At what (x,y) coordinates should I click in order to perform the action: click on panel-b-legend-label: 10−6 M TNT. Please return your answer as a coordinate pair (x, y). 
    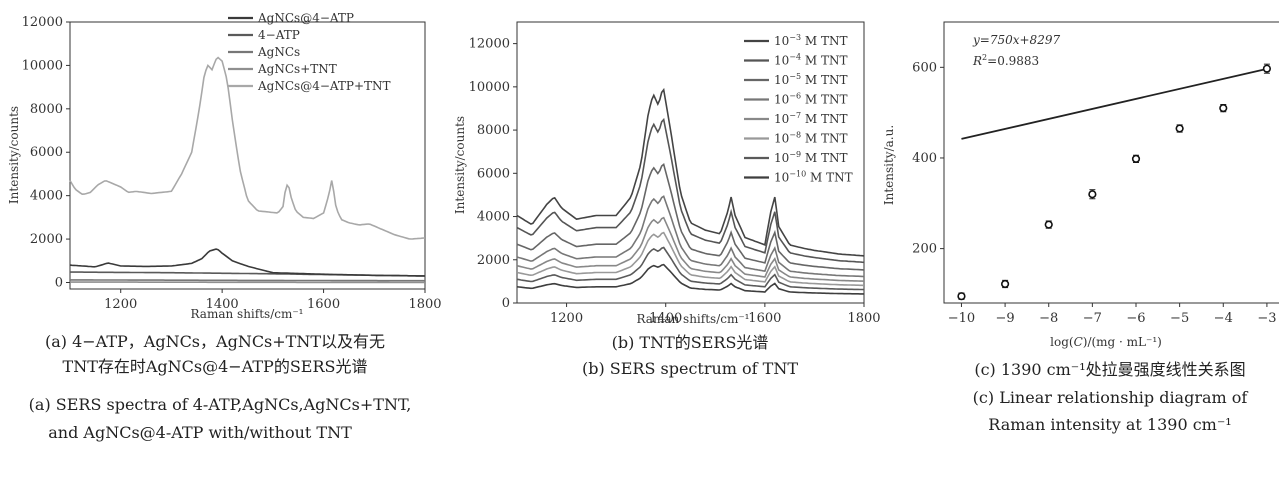
    Looking at the image, I should click on (811, 99).